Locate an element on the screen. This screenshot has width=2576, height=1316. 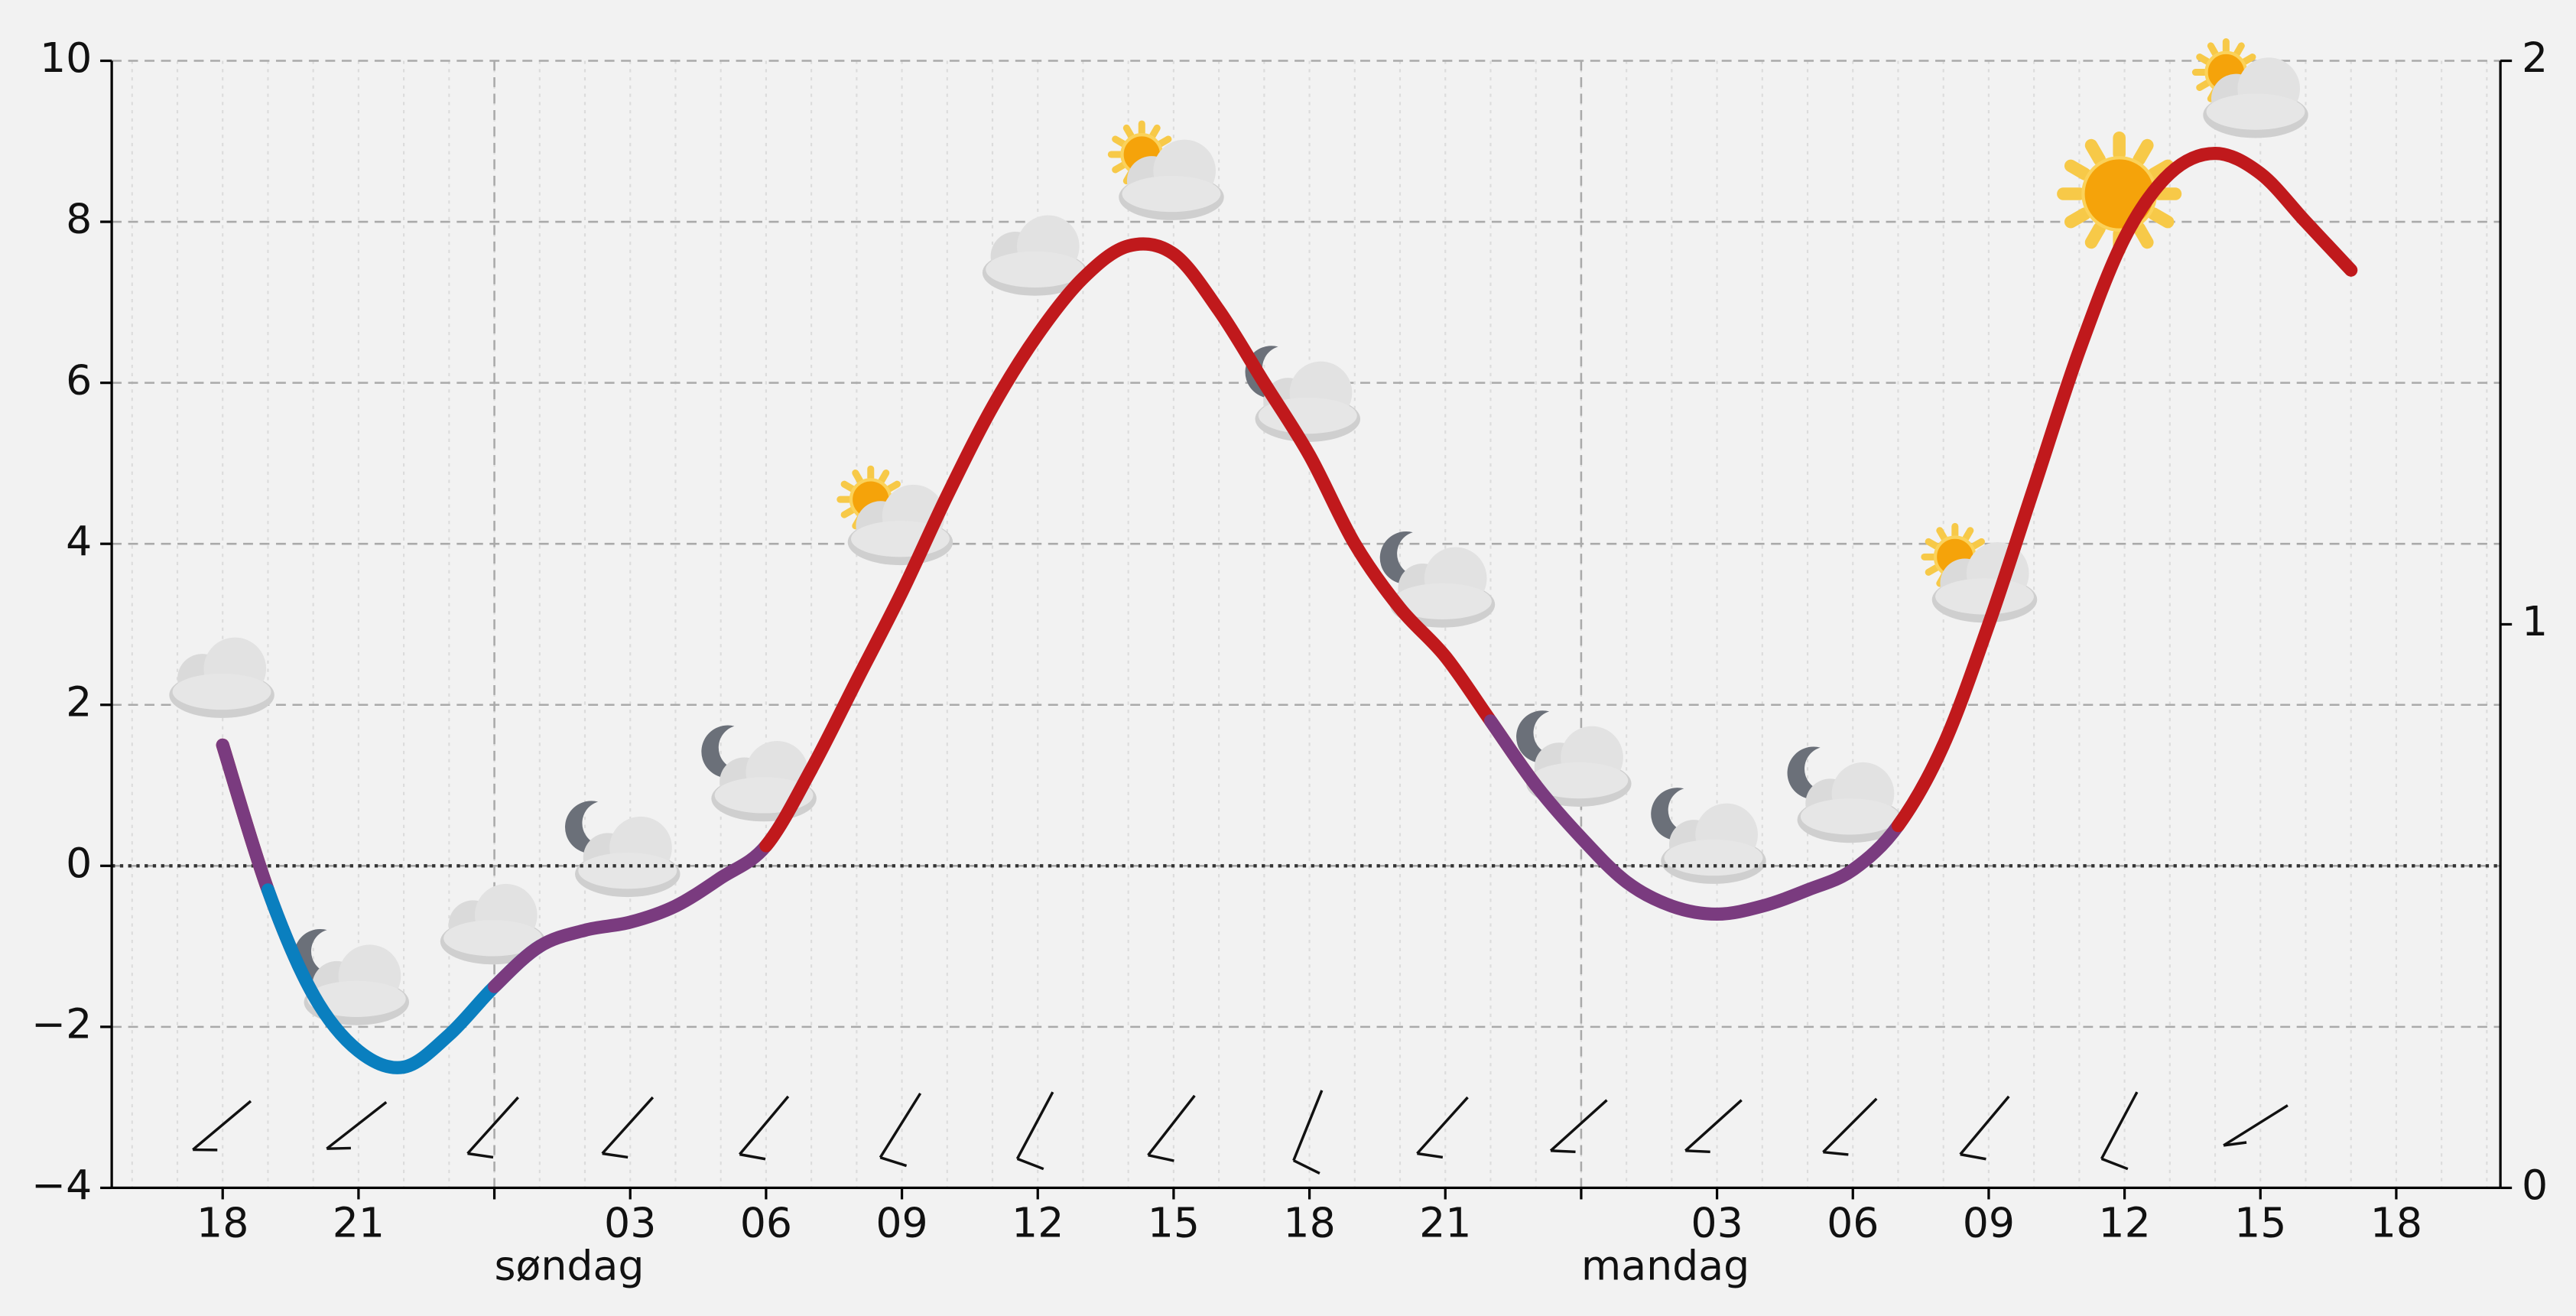
y-tick-label: 8 is located at coordinates (79, 219).